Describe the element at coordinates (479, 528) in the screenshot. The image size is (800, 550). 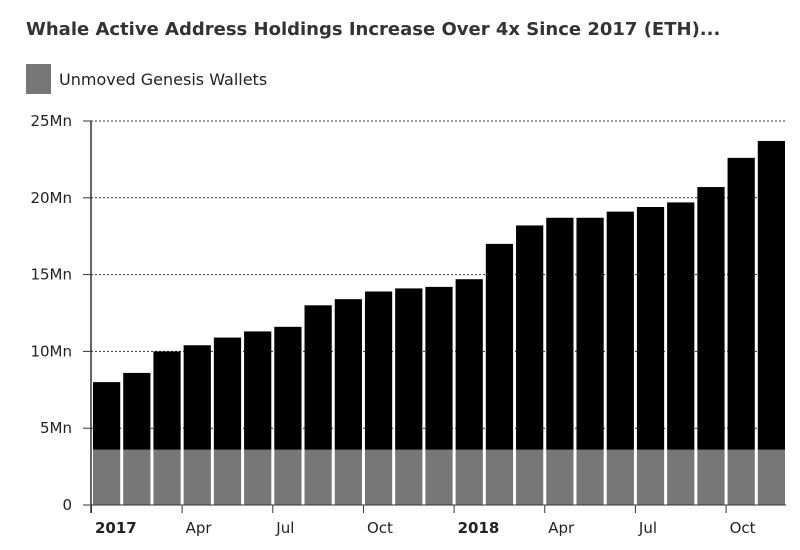
I see `x-tick-label: 2018` at that location.